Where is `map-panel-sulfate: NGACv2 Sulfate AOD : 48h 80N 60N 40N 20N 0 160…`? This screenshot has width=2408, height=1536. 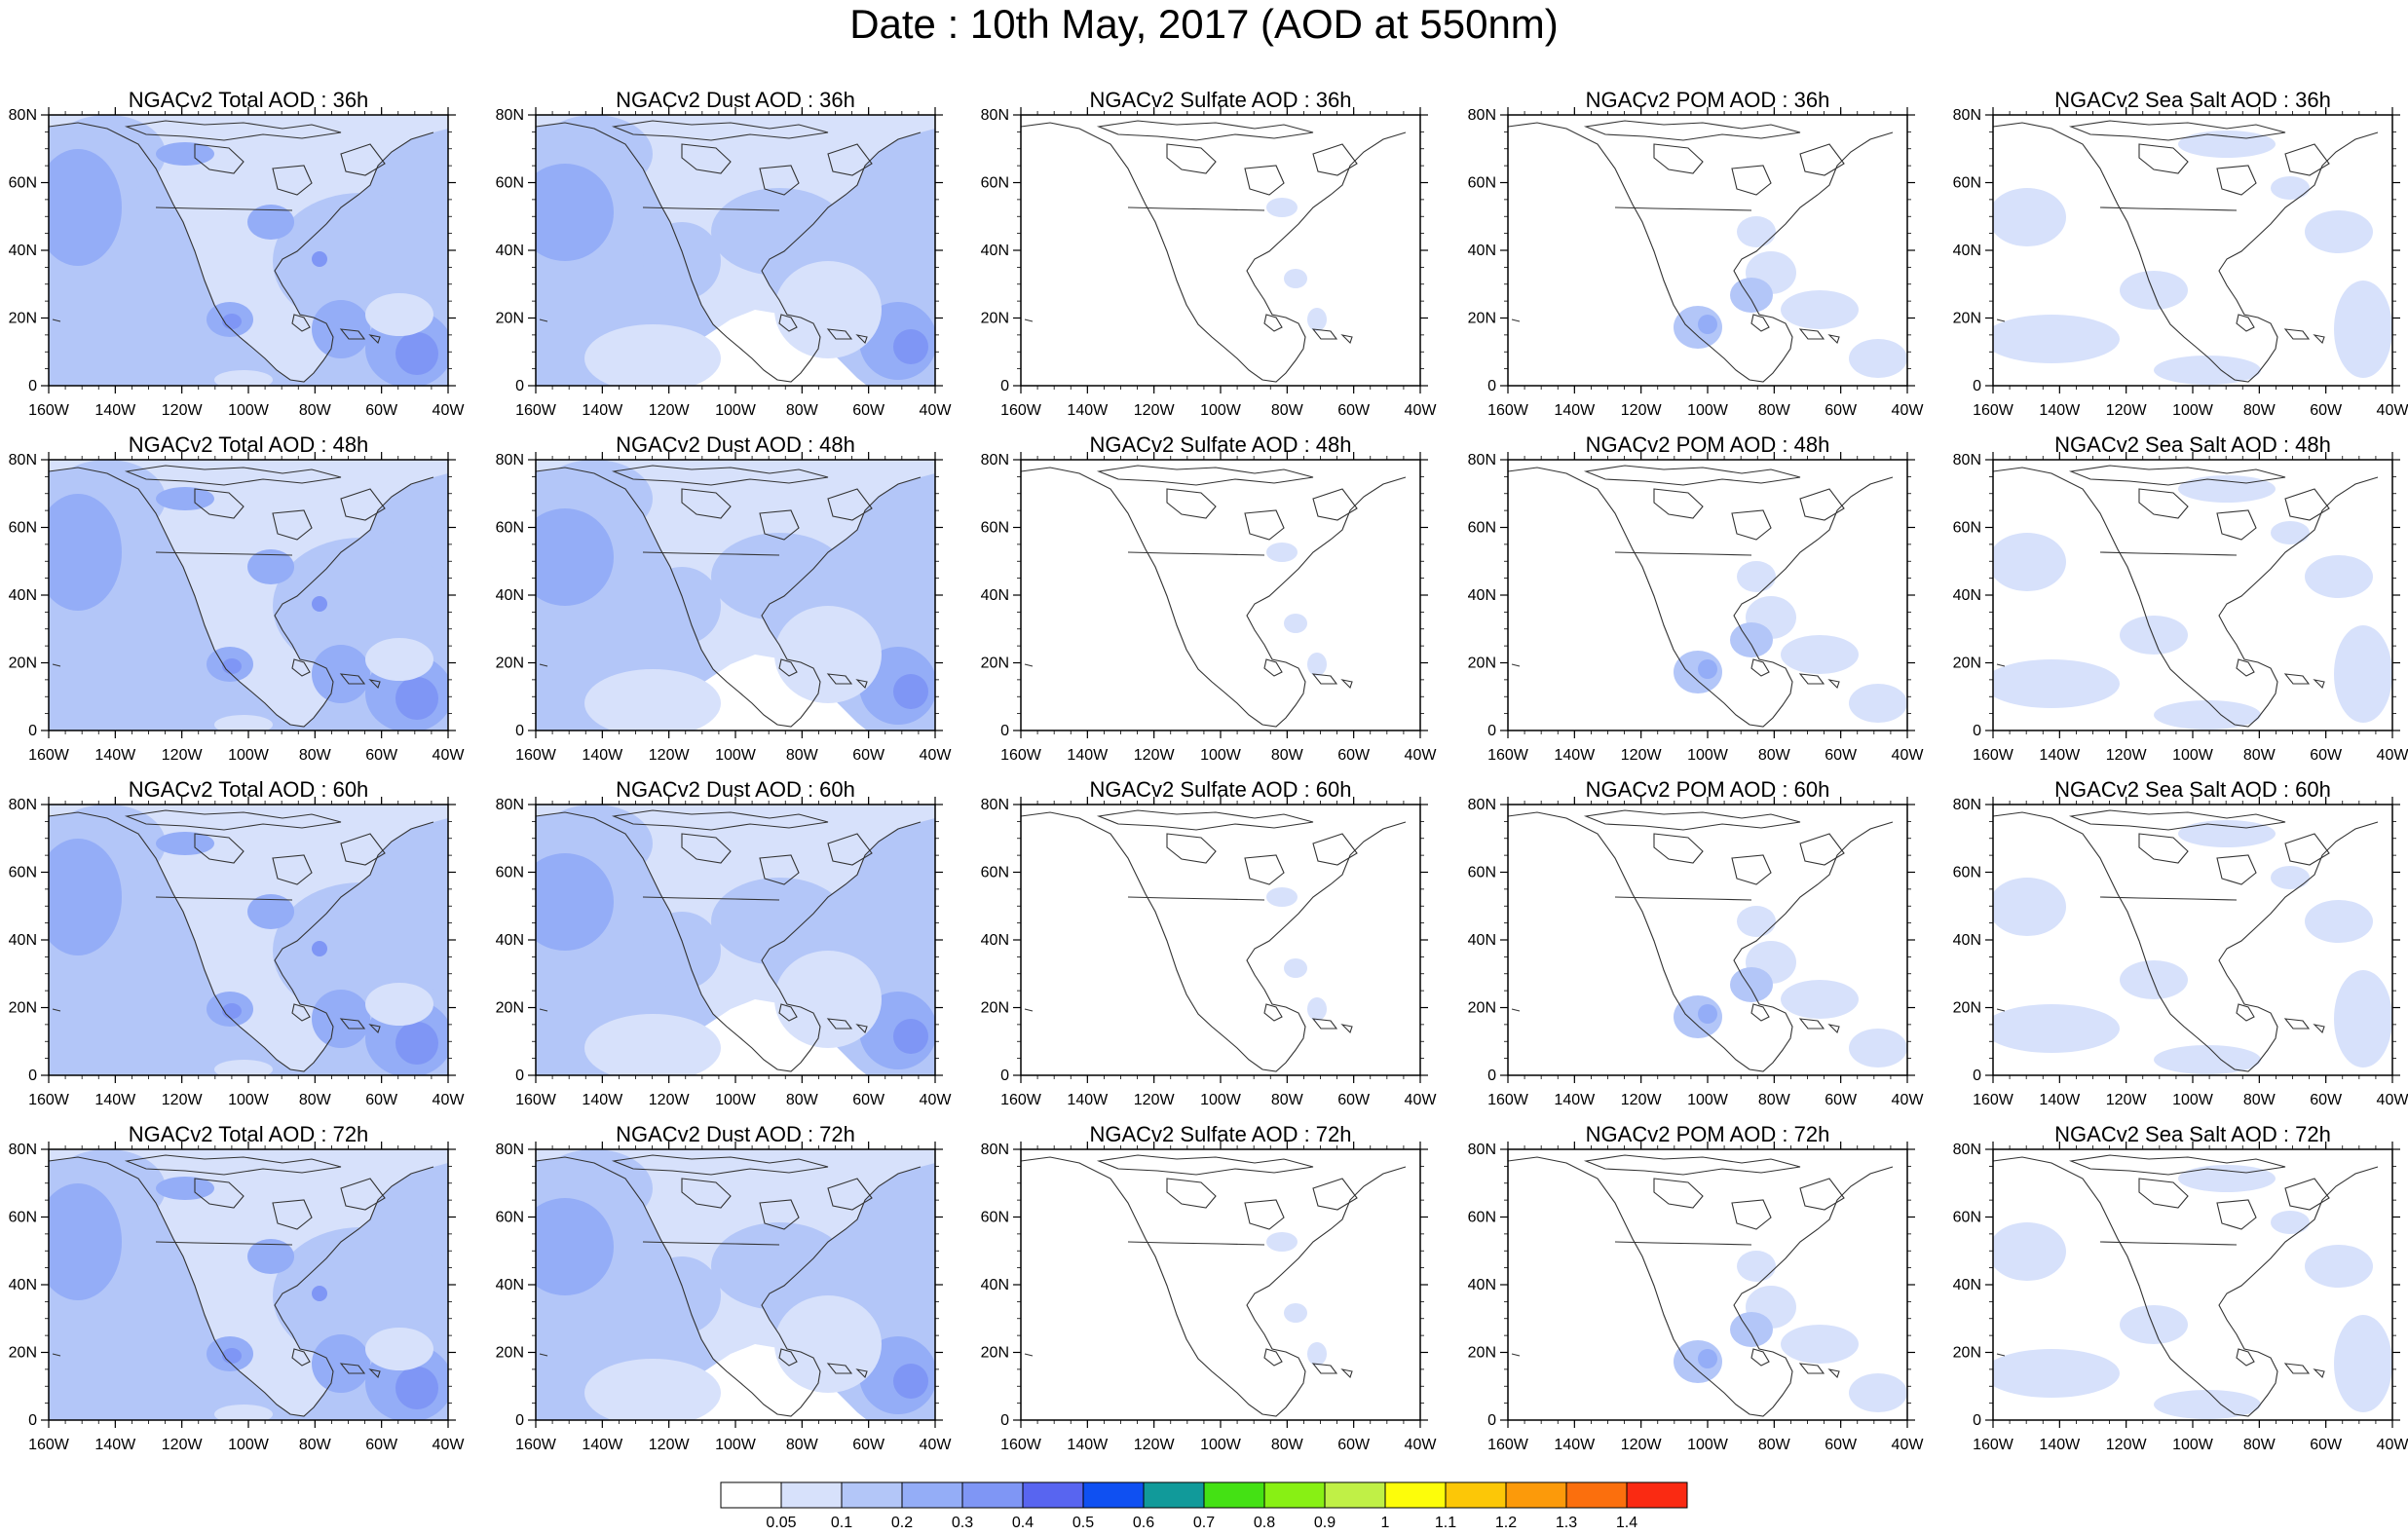 map-panel-sulfate: NGACv2 Sulfate AOD : 48h 80N 60N 40N 20N 0 160… is located at coordinates (1215, 604).